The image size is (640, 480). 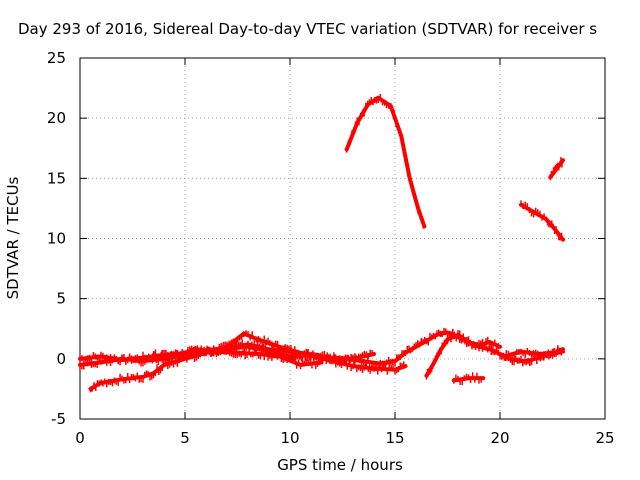 I want to click on x-tick-label: 5, so click(x=185, y=438).